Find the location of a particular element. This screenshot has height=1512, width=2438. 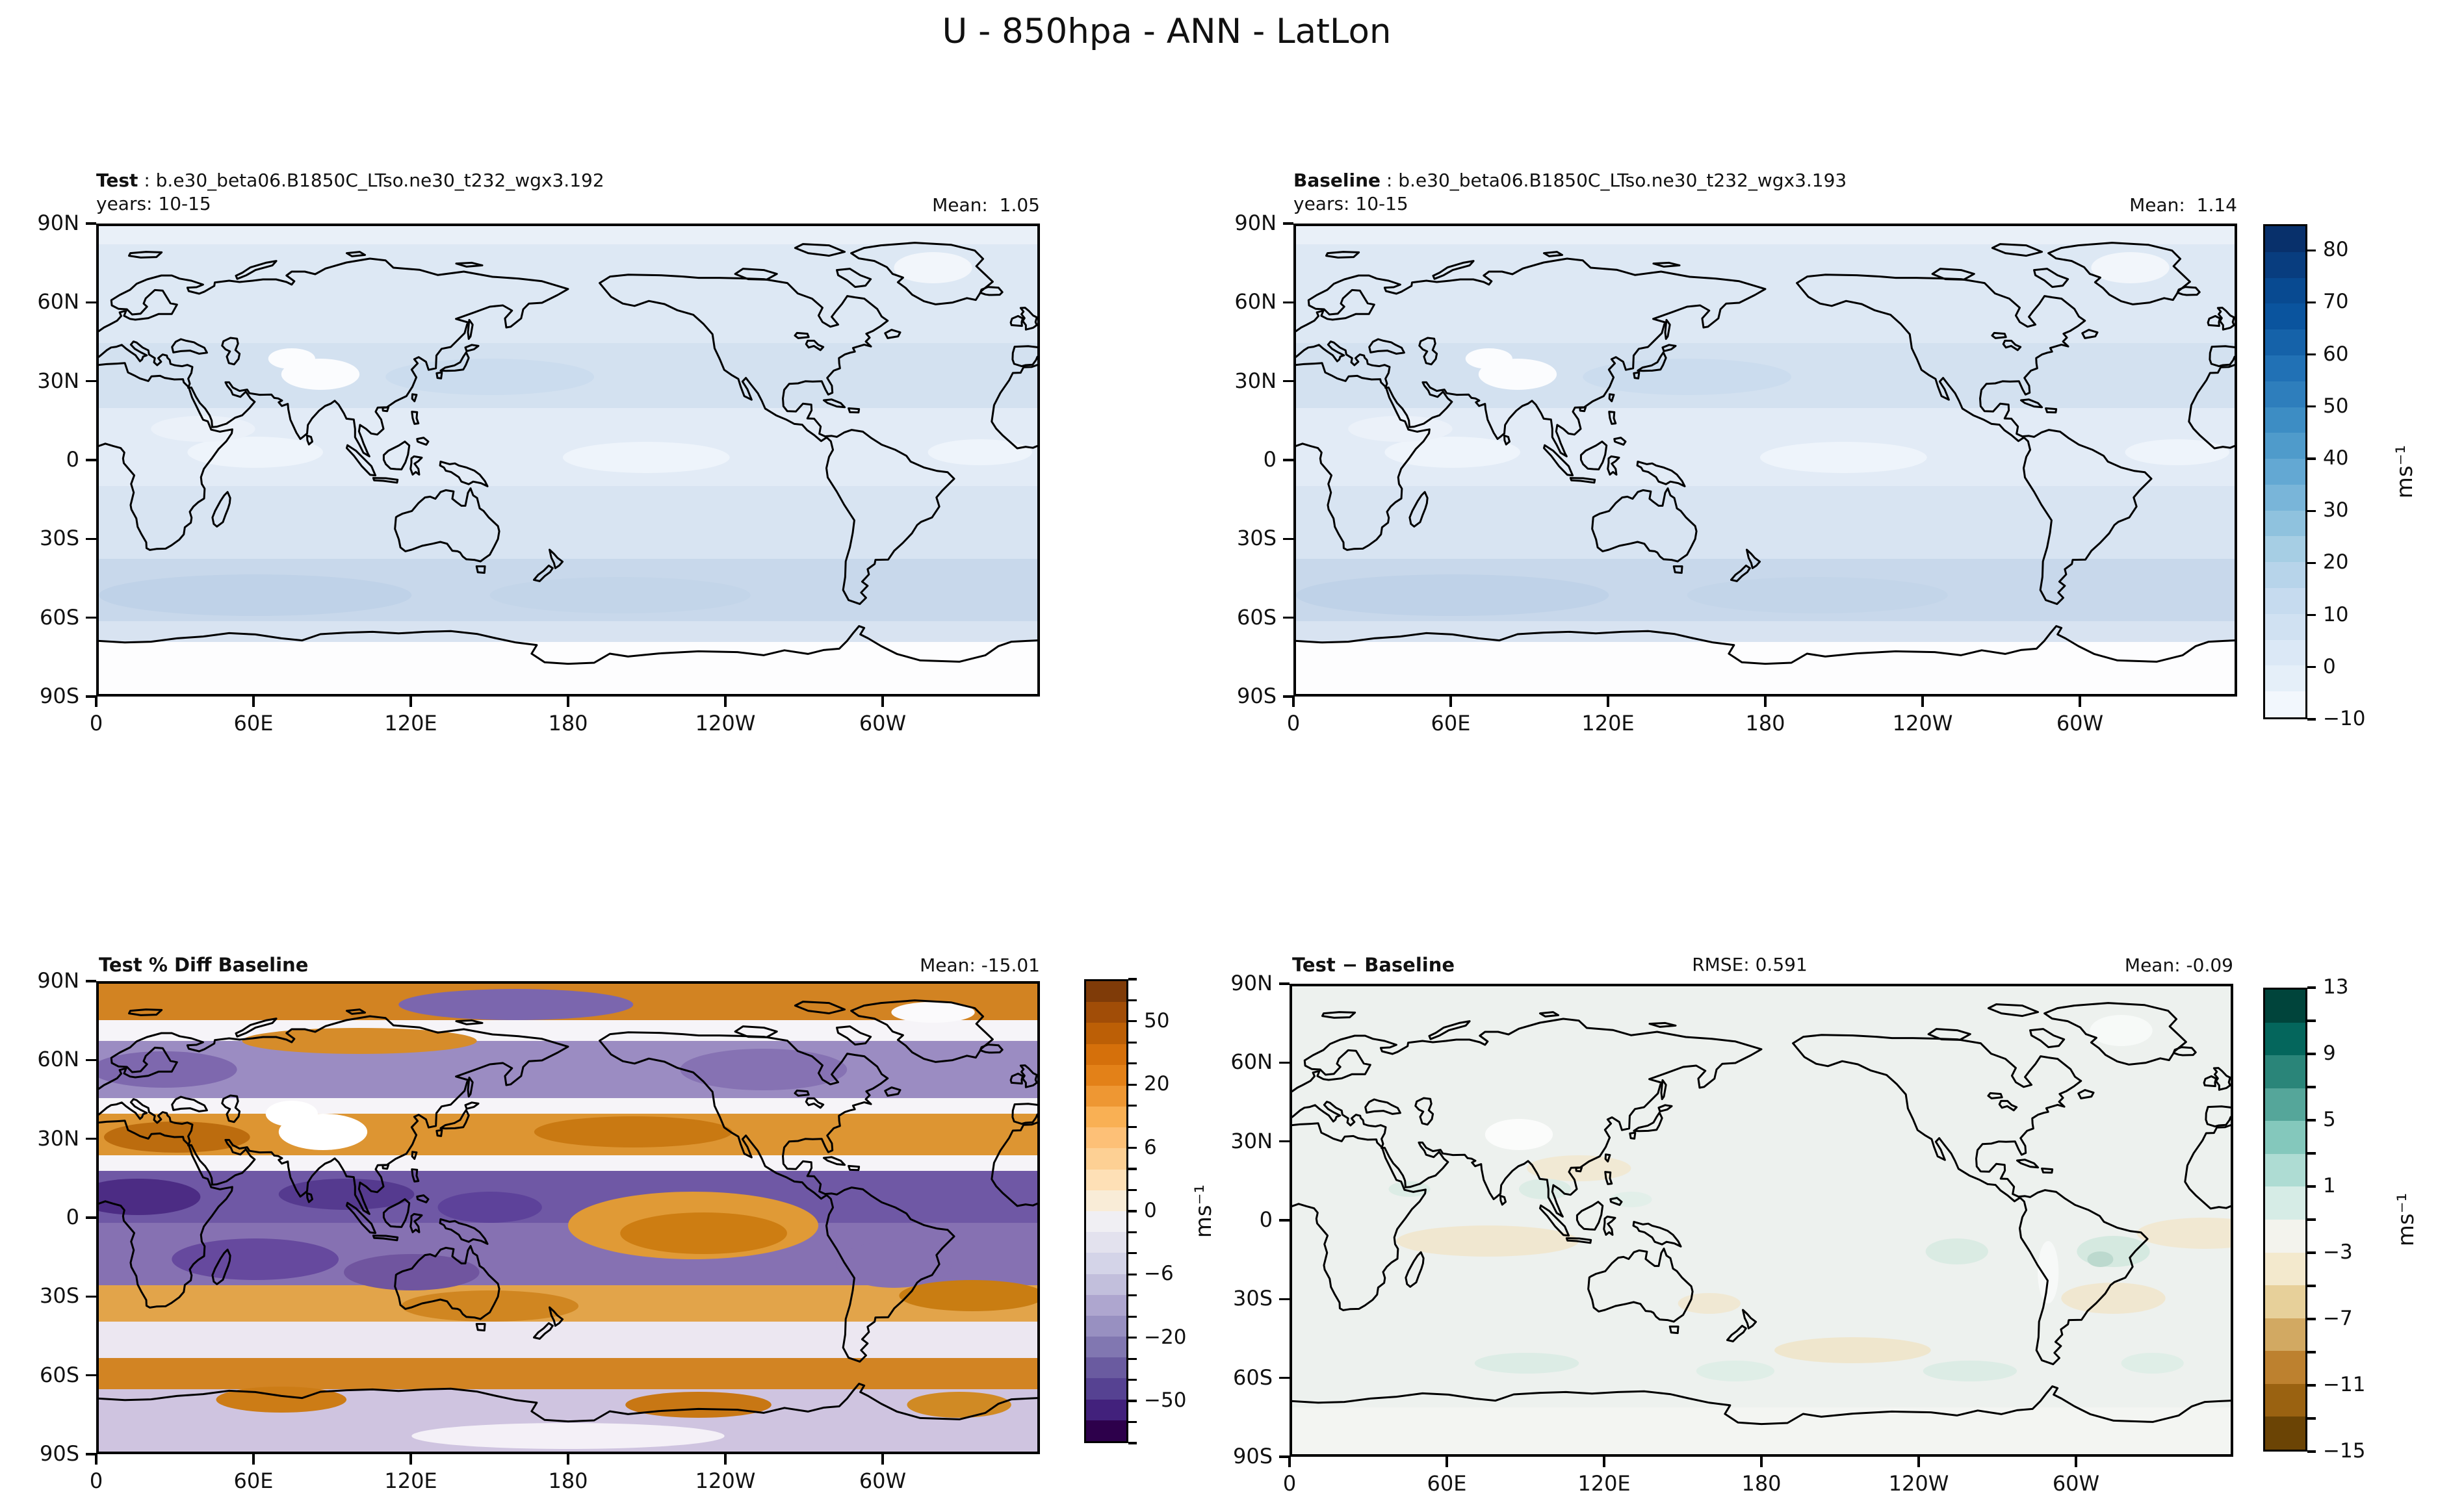

baseline-y-tick-label: 90N is located at coordinates (1255, 223).